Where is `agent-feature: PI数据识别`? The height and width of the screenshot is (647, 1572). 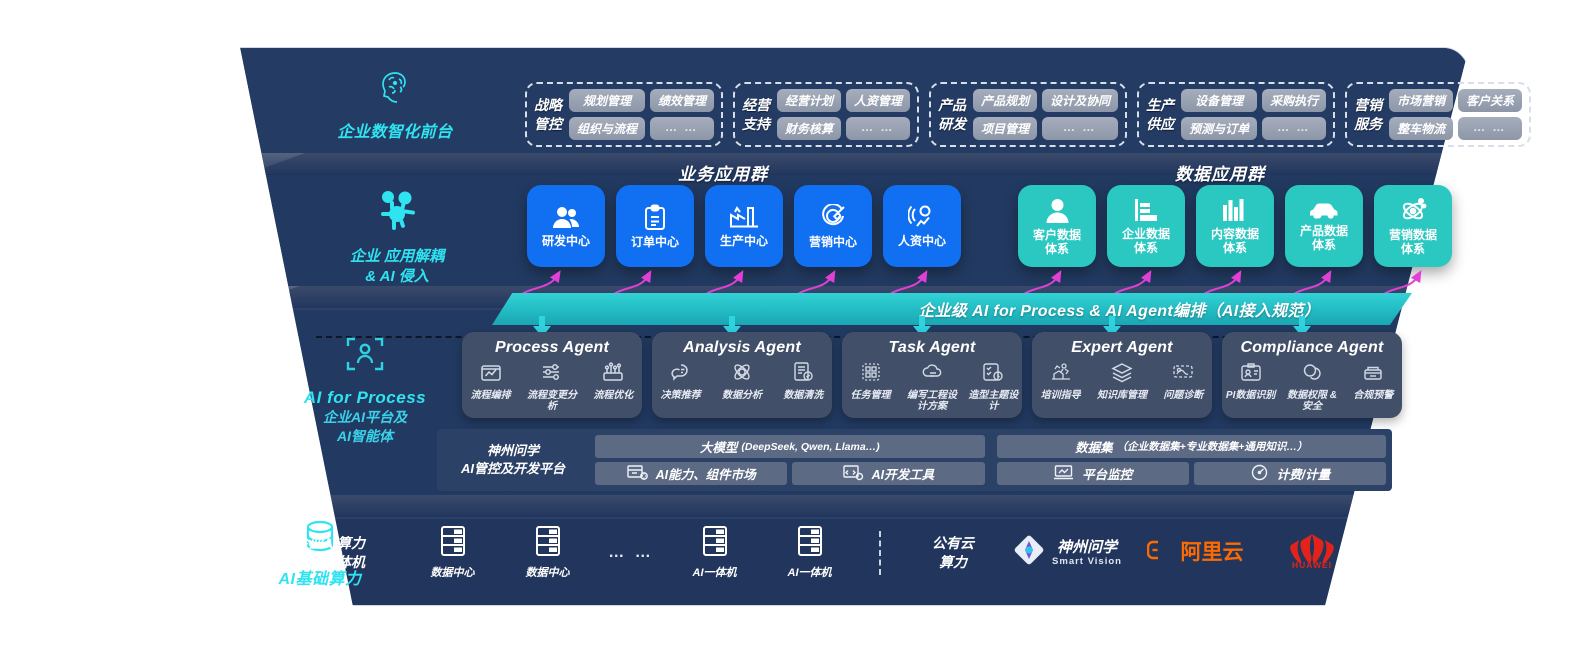
agent-feature: PI数据识别 is located at coordinates (1251, 386).